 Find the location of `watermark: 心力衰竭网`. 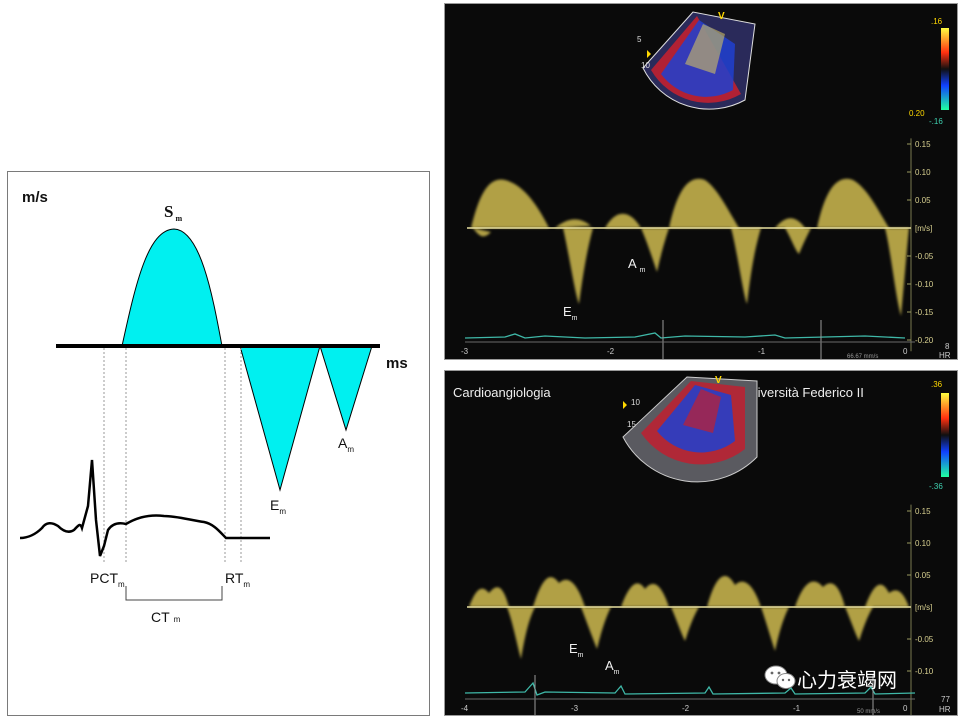

watermark: 心力衰竭网 is located at coordinates (830, 678).